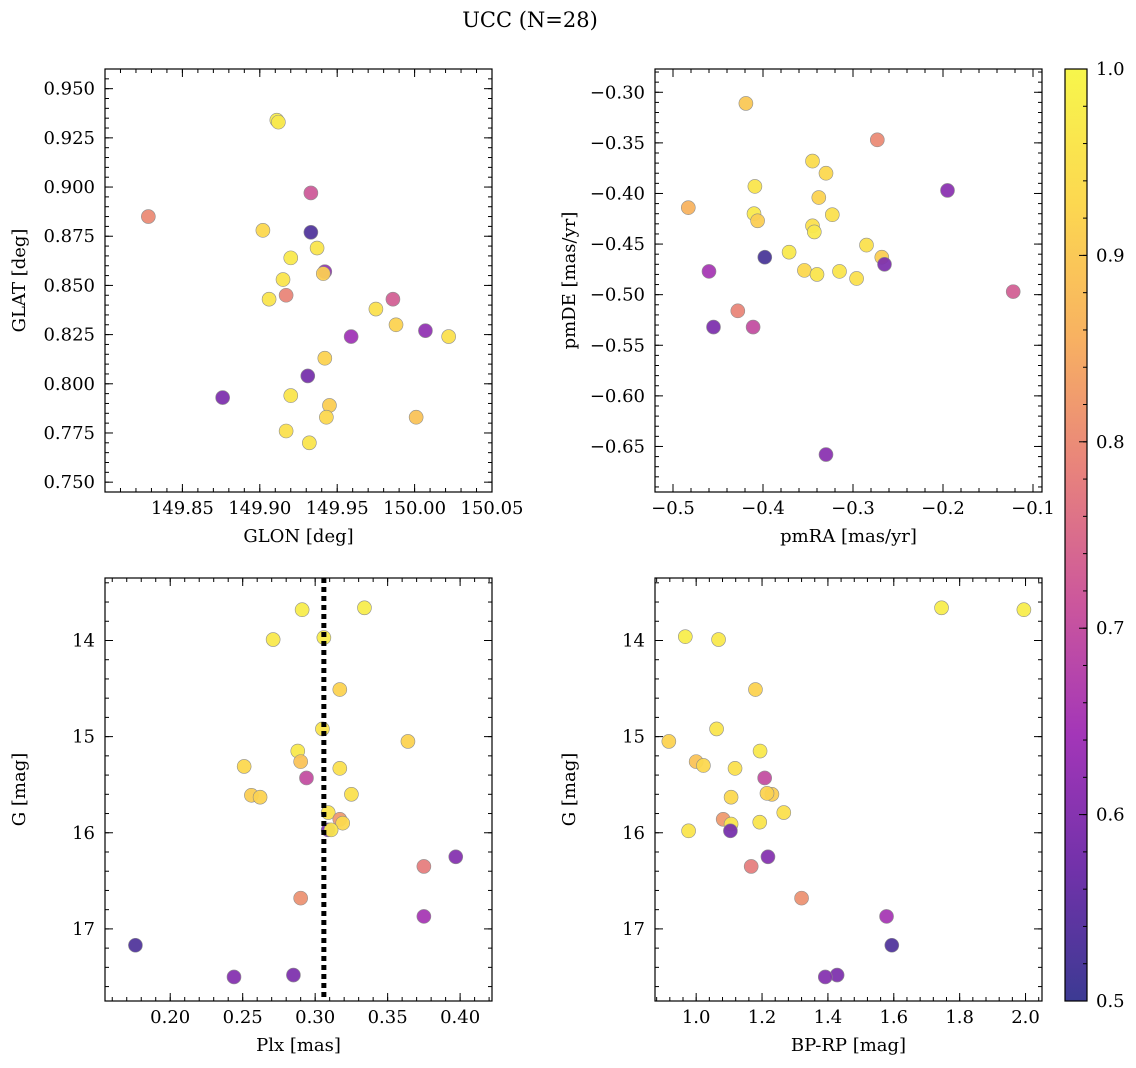 The width and height of the screenshot is (1136, 1068). I want to click on x-tick-label: −0.3, so click(853, 508).